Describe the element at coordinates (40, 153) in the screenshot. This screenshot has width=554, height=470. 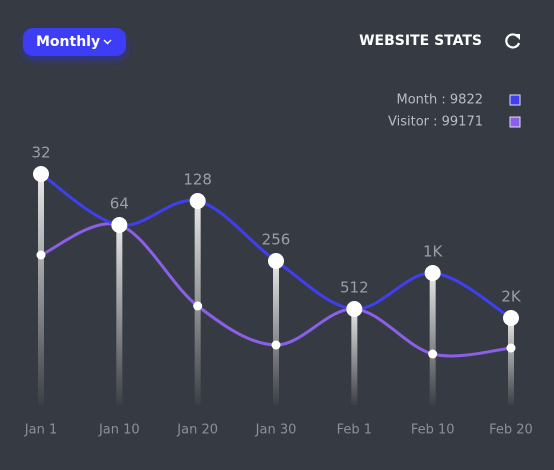
I see `point-label: 32` at that location.